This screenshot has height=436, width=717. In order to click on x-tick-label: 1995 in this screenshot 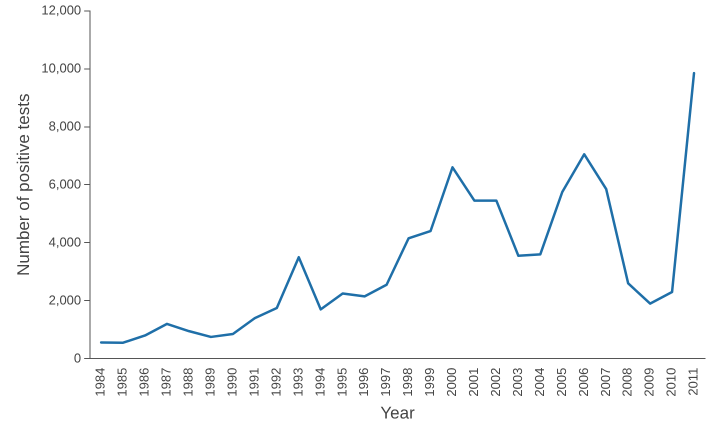, I will do `click(342, 382)`.